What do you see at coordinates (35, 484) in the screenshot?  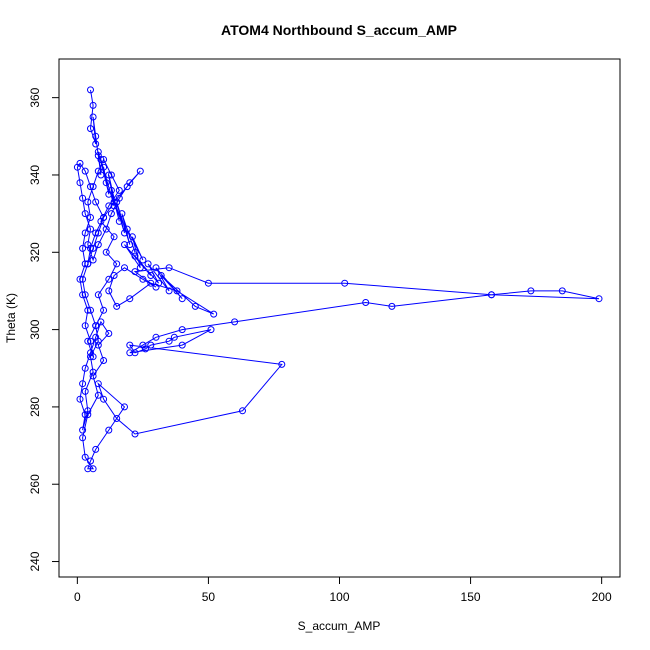 I see `y-tick-label: 260` at bounding box center [35, 484].